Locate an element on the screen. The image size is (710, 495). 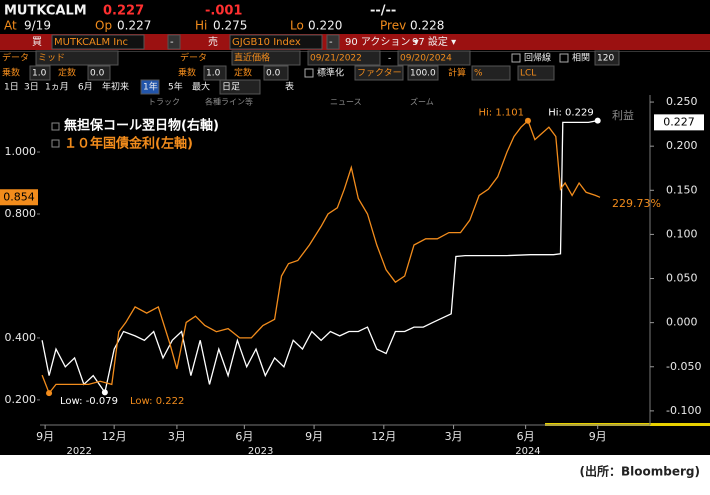
header-text: 9/19 is located at coordinates (37, 26).